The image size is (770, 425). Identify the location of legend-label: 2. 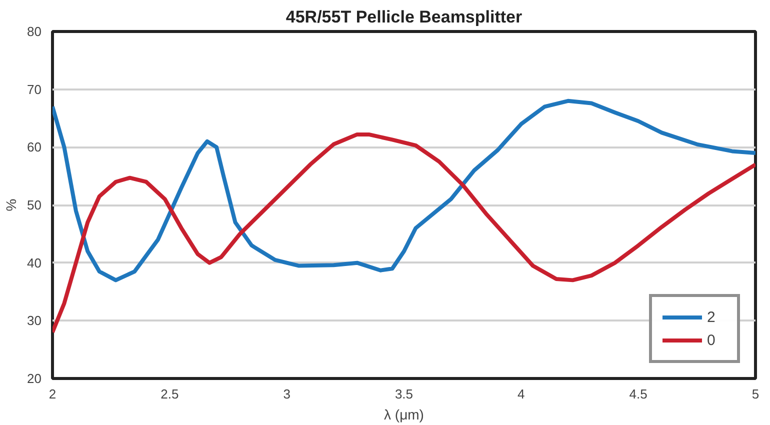
(711, 317).